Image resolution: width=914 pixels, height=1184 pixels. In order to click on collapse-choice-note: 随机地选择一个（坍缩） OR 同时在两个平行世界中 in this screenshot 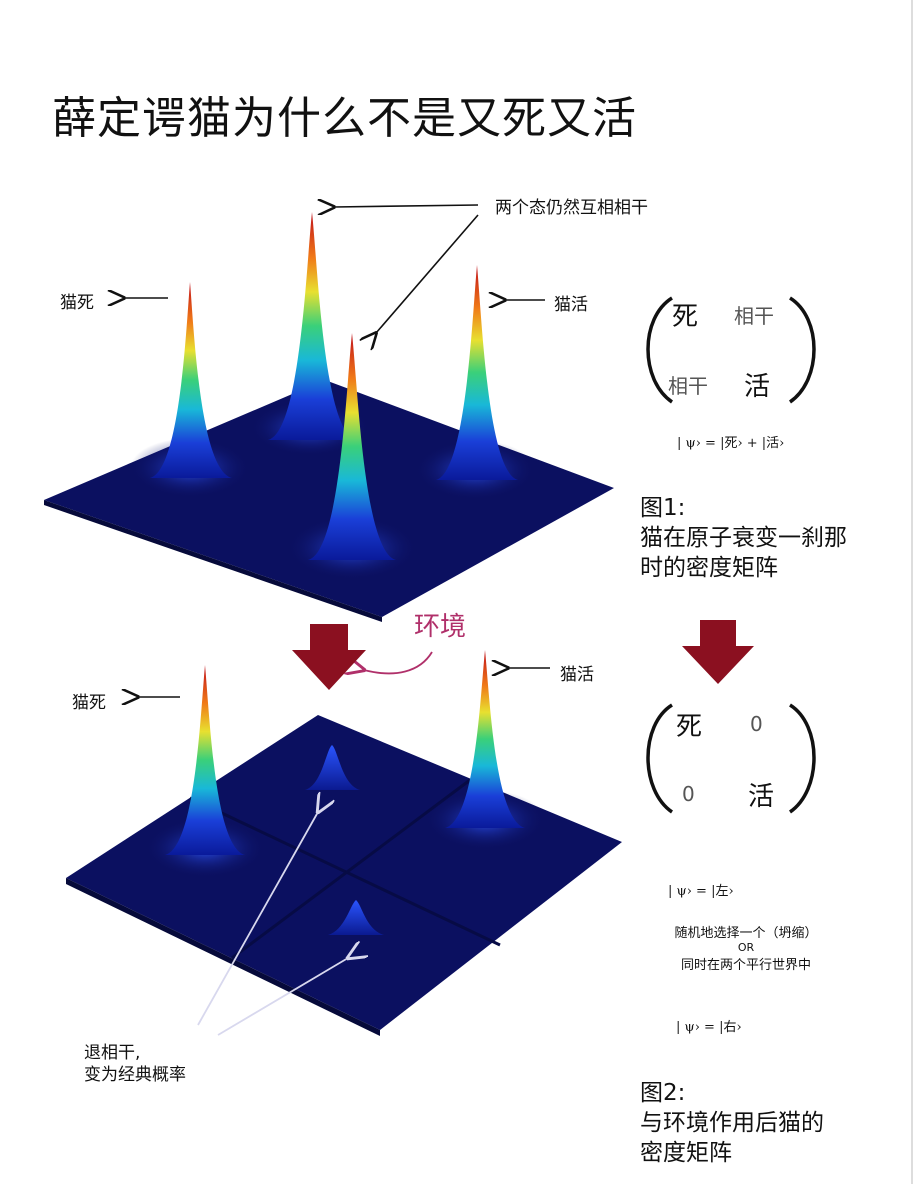, I will do `click(746, 947)`.